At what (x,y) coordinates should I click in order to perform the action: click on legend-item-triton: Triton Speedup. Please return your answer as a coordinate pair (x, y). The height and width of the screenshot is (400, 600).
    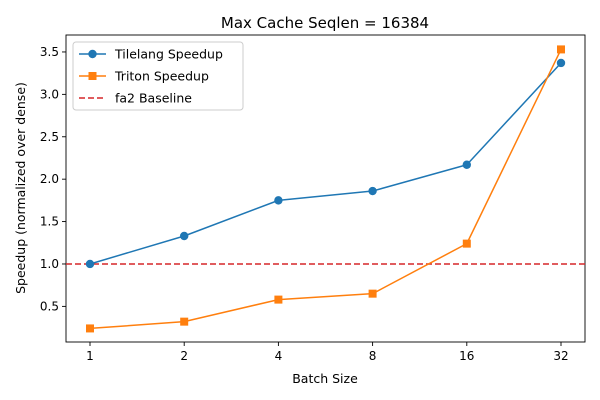
    Looking at the image, I should click on (144, 76).